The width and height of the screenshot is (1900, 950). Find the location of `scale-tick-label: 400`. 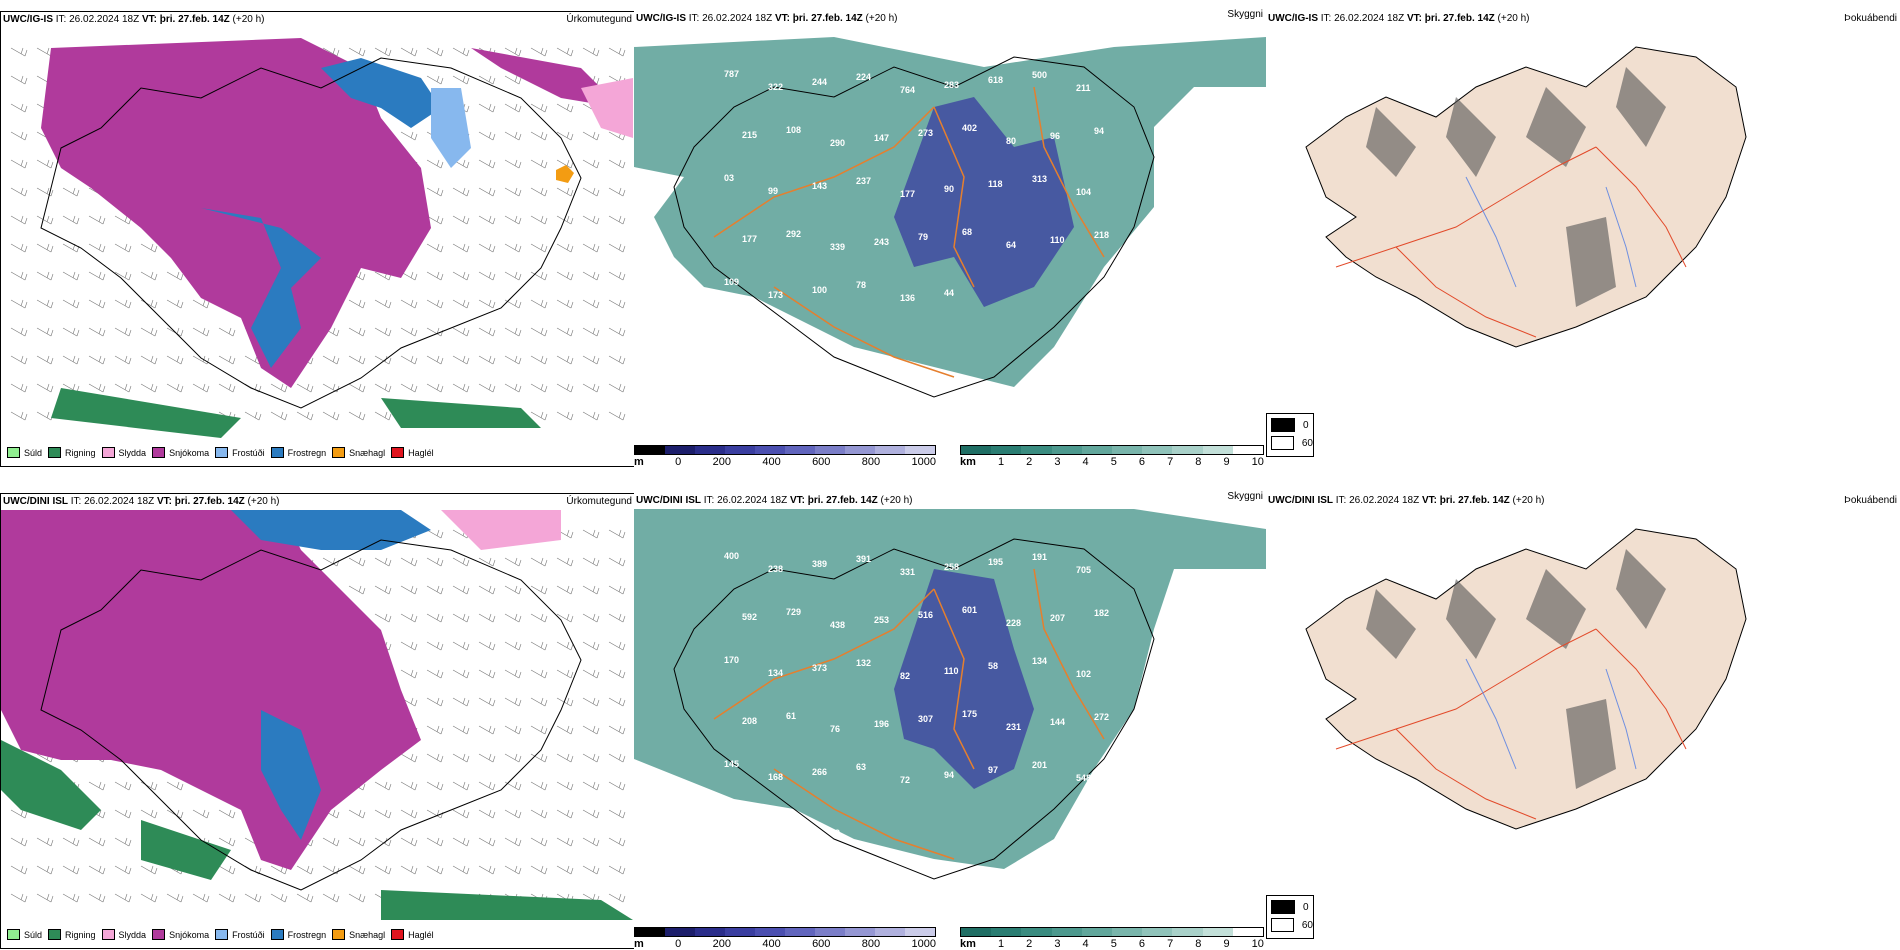

scale-tick-label: 400 is located at coordinates (771, 462).